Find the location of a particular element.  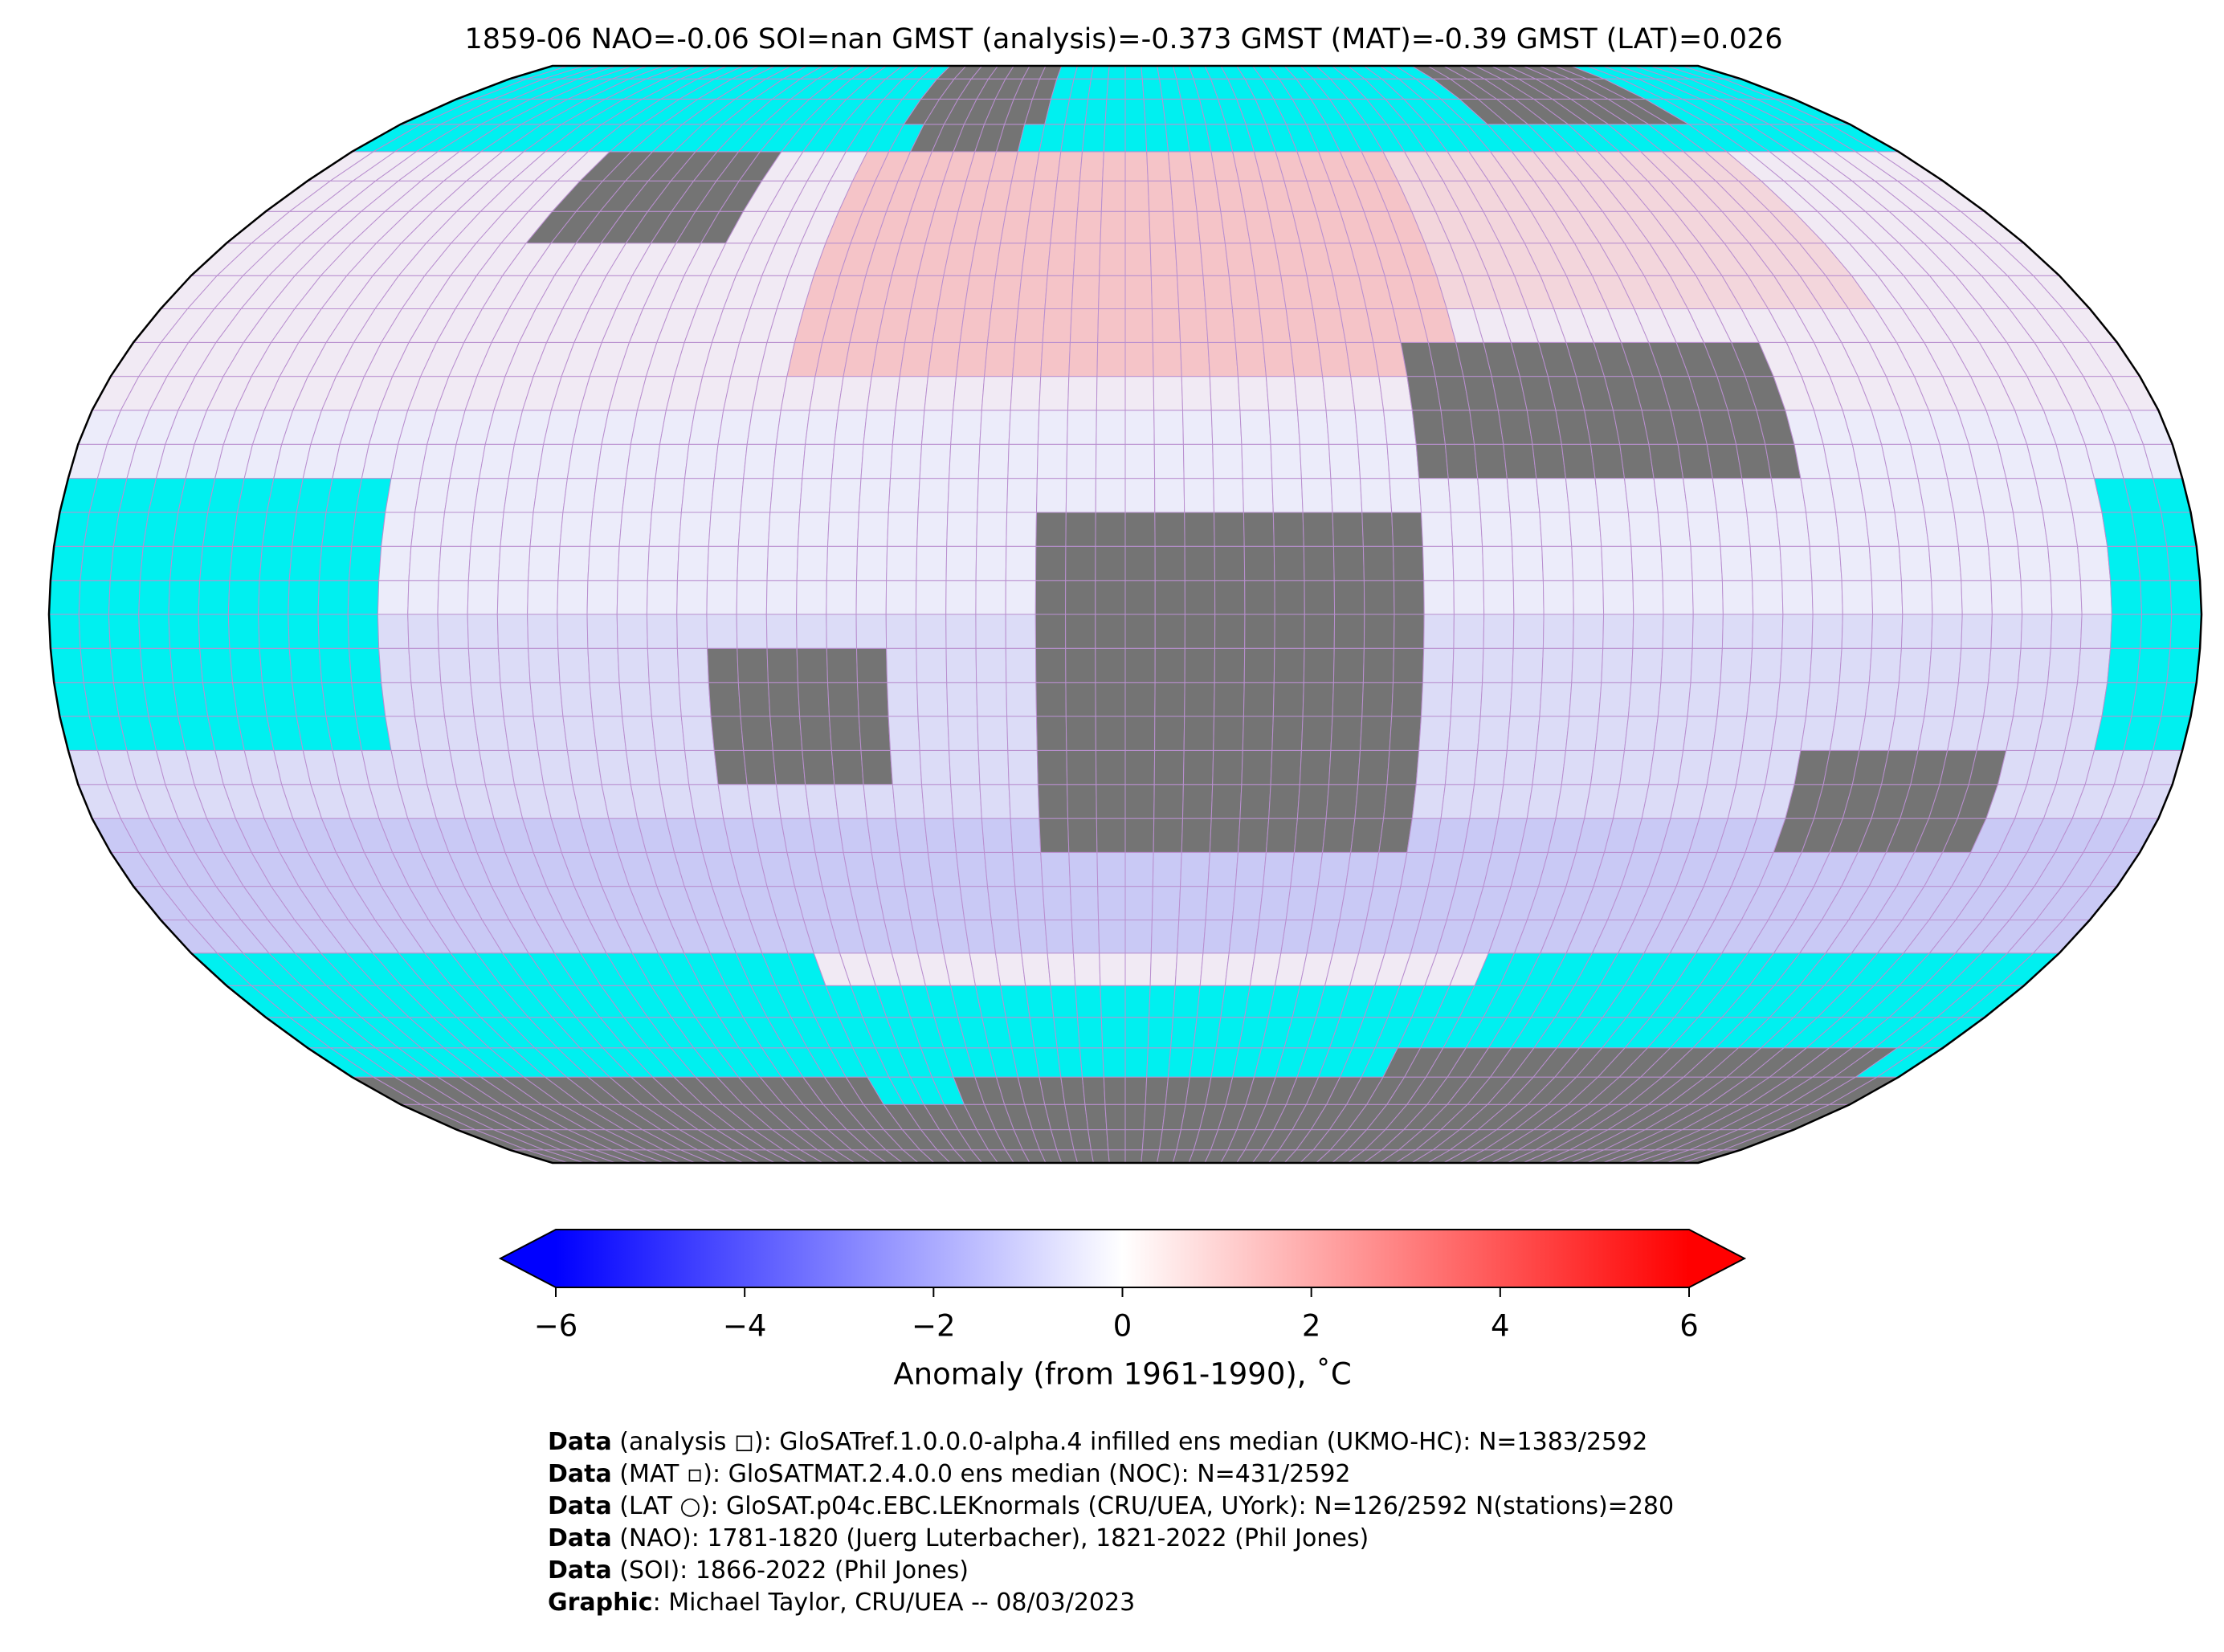

x-tick-label: −2 is located at coordinates (934, 1326).